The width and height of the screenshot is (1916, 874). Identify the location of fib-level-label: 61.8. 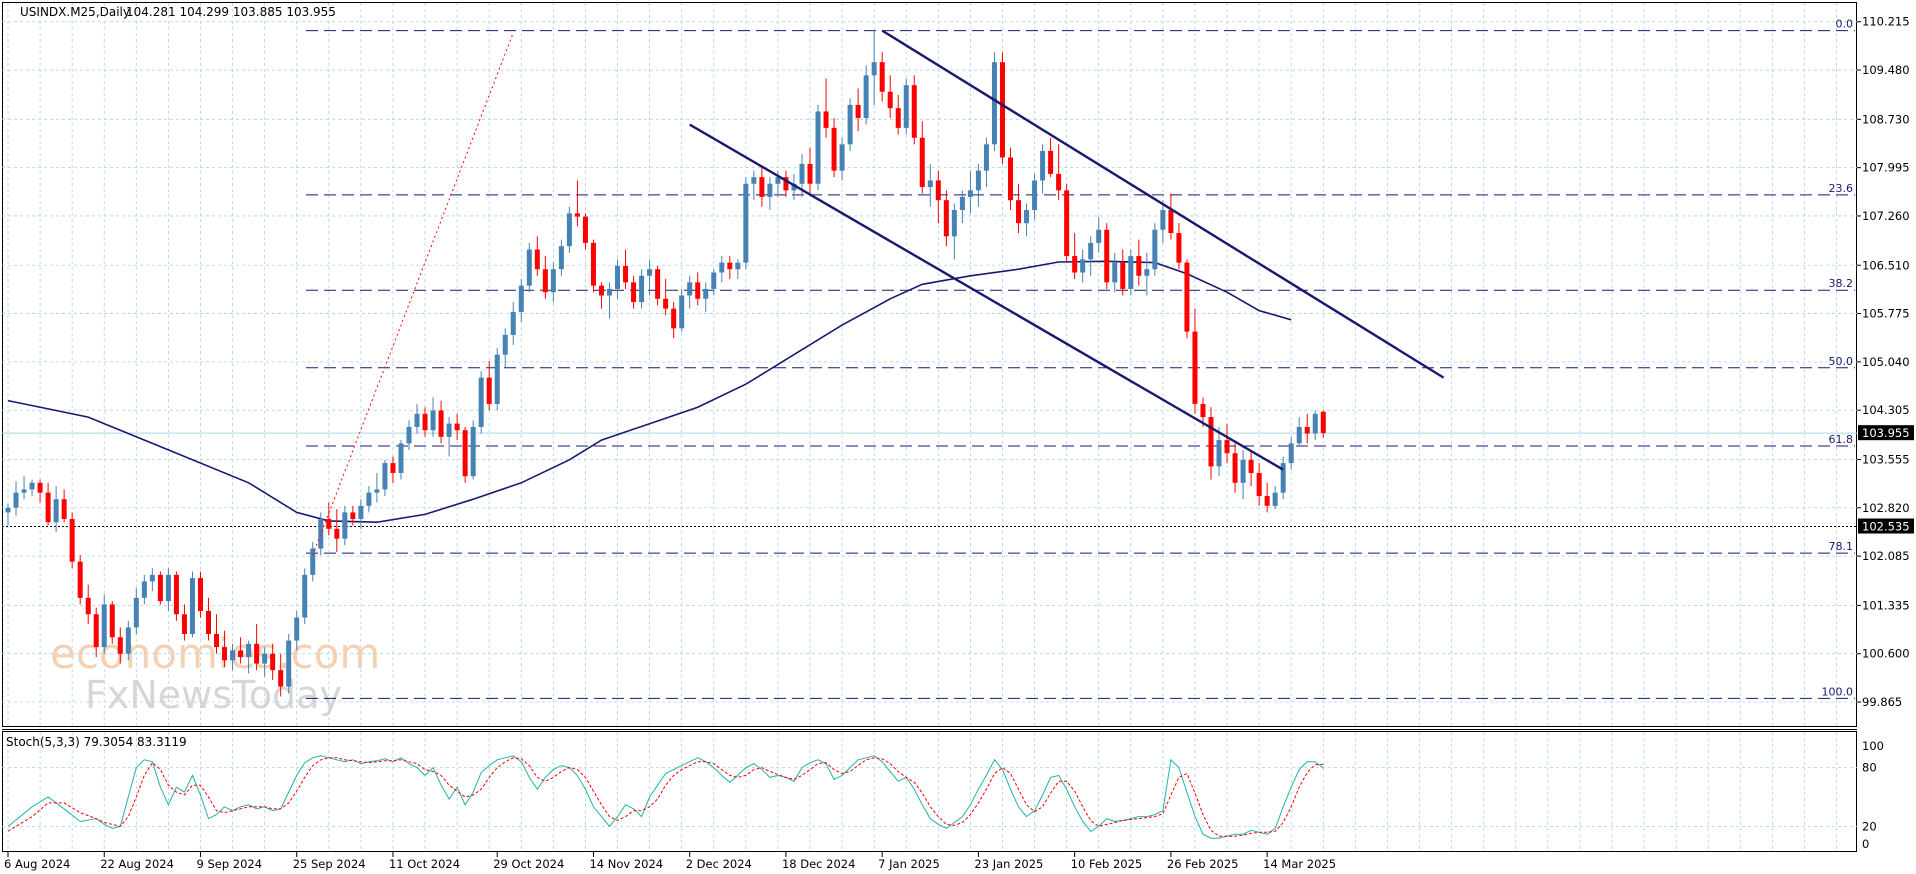
(1841, 439).